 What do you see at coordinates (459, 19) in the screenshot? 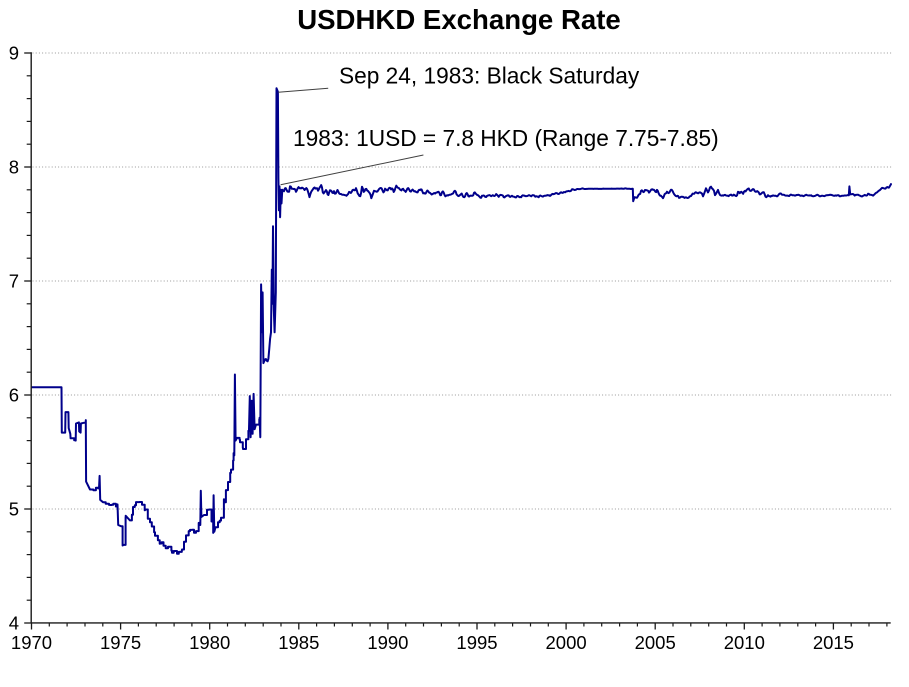
I see `svg-text: USDHKD Exchange Rate` at bounding box center [459, 19].